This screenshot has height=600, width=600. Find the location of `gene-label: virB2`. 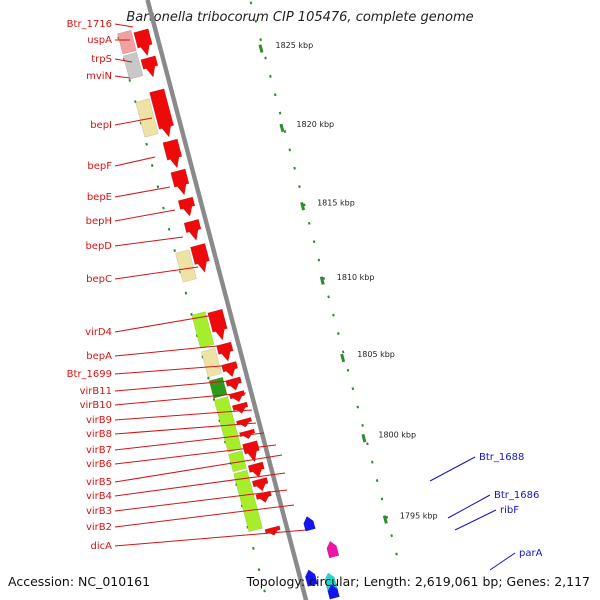

gene-label: virB2 is located at coordinates (99, 527).